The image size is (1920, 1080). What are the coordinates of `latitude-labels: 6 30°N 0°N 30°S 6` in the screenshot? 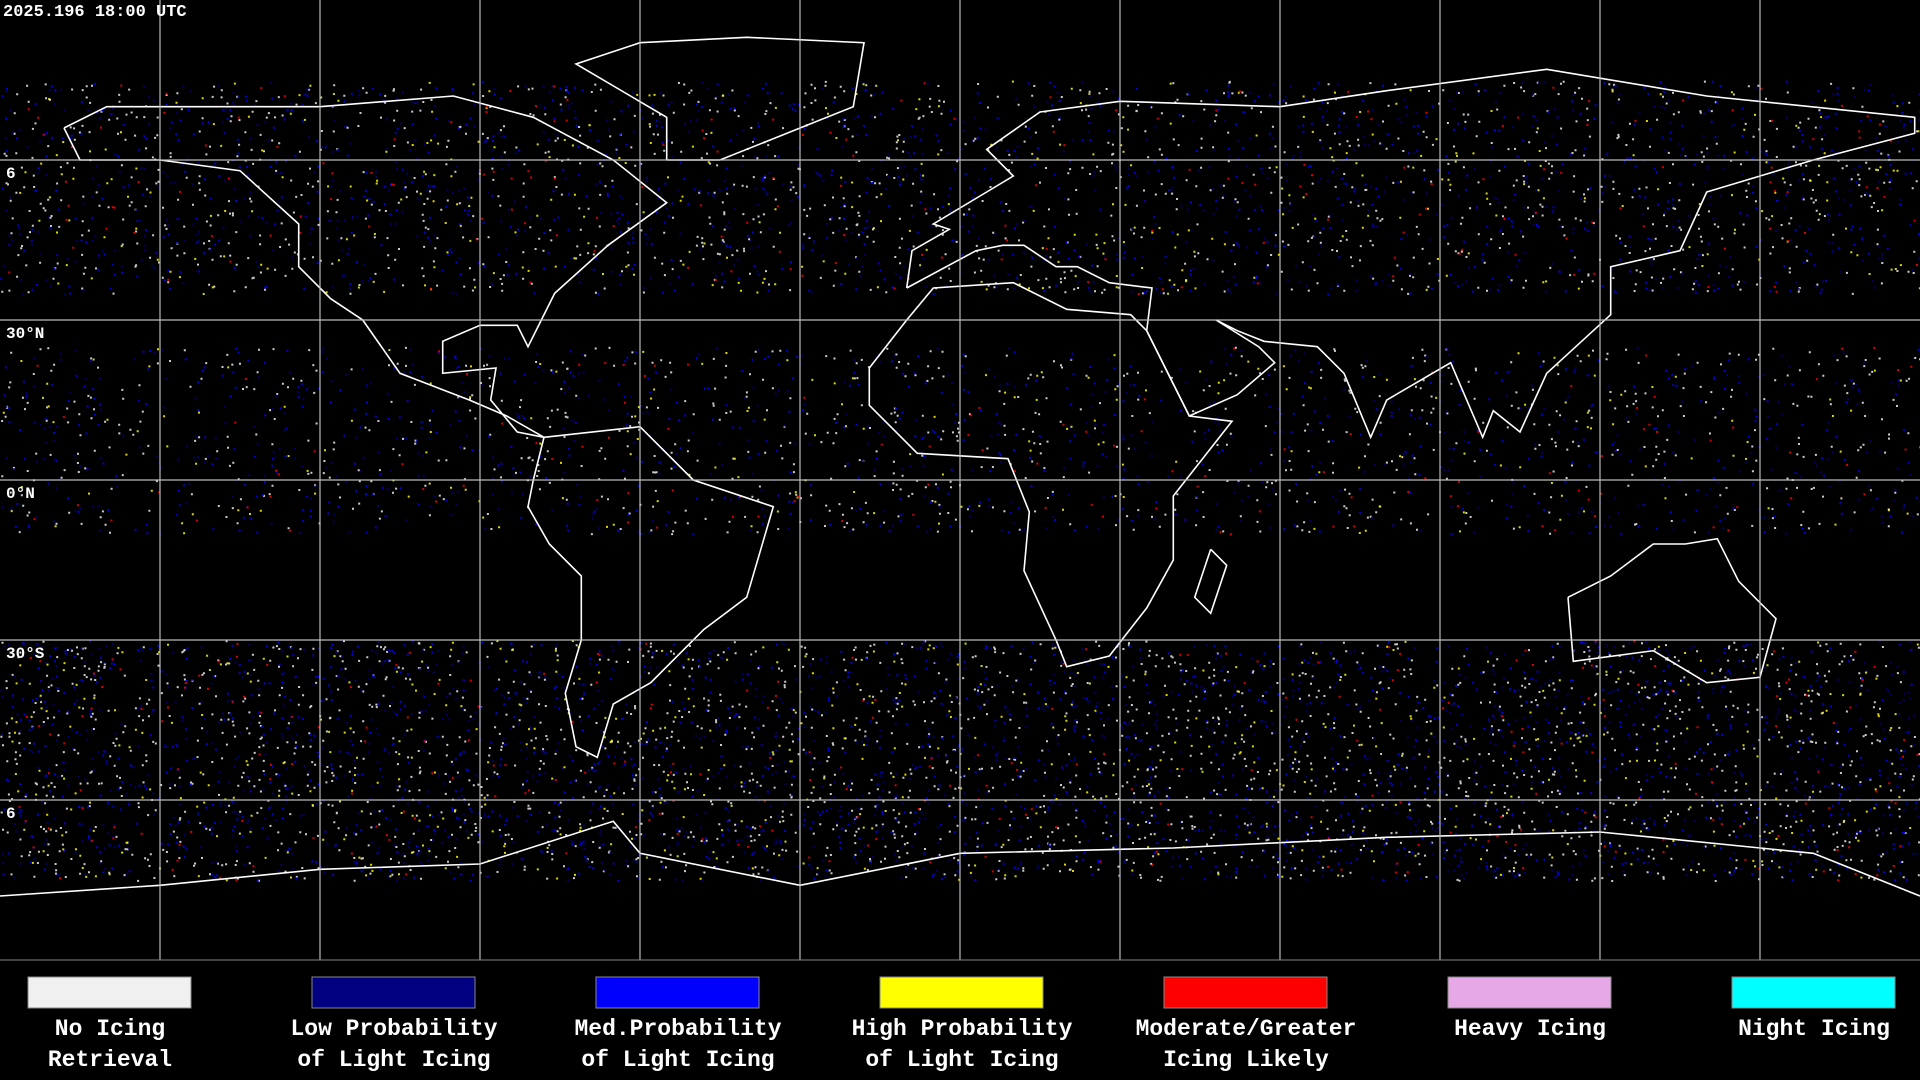 It's located at (25, 494).